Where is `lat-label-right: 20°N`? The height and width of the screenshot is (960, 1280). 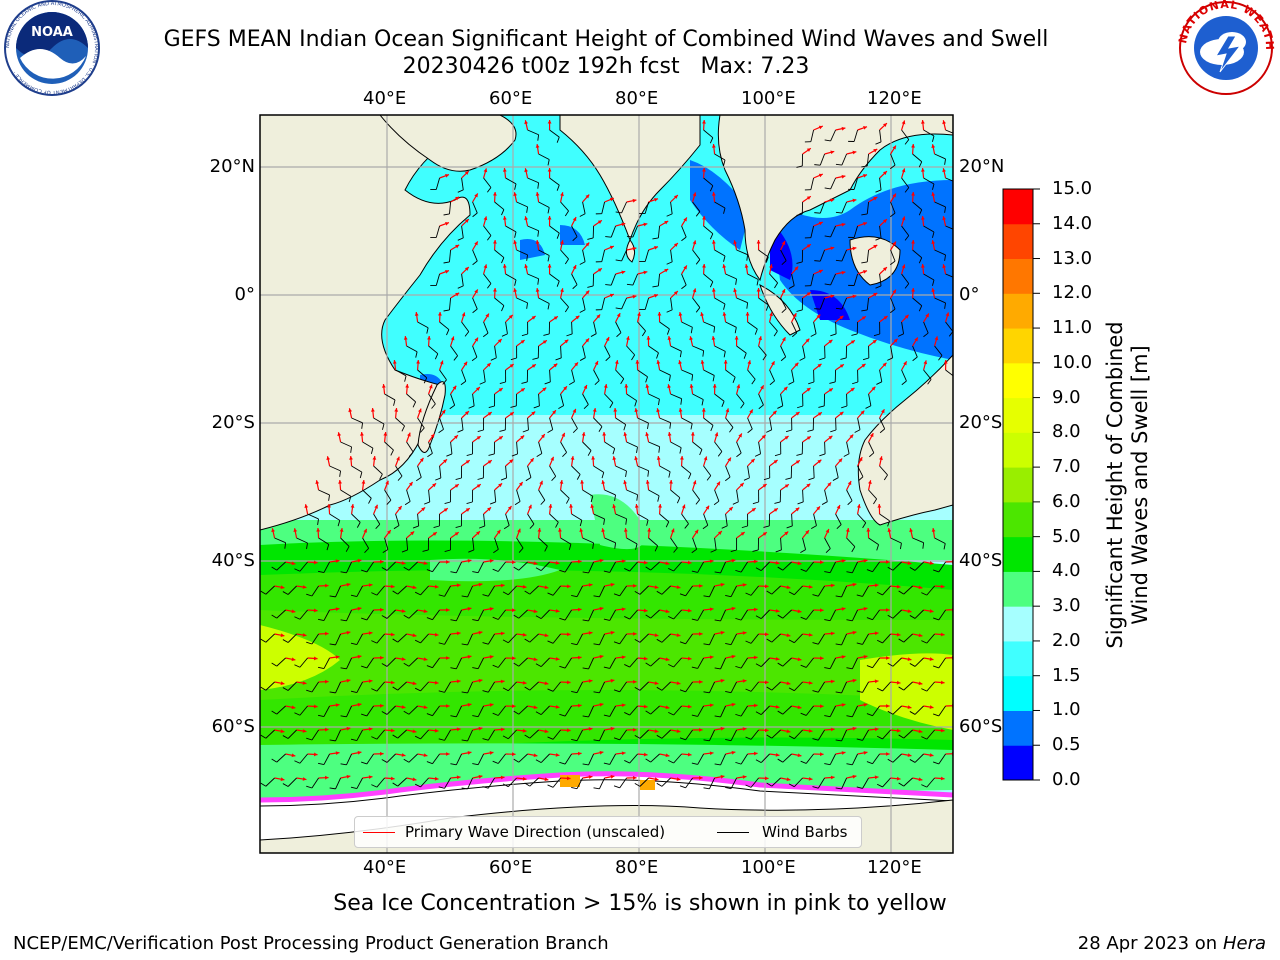
lat-label-right: 20°N is located at coordinates (982, 166).